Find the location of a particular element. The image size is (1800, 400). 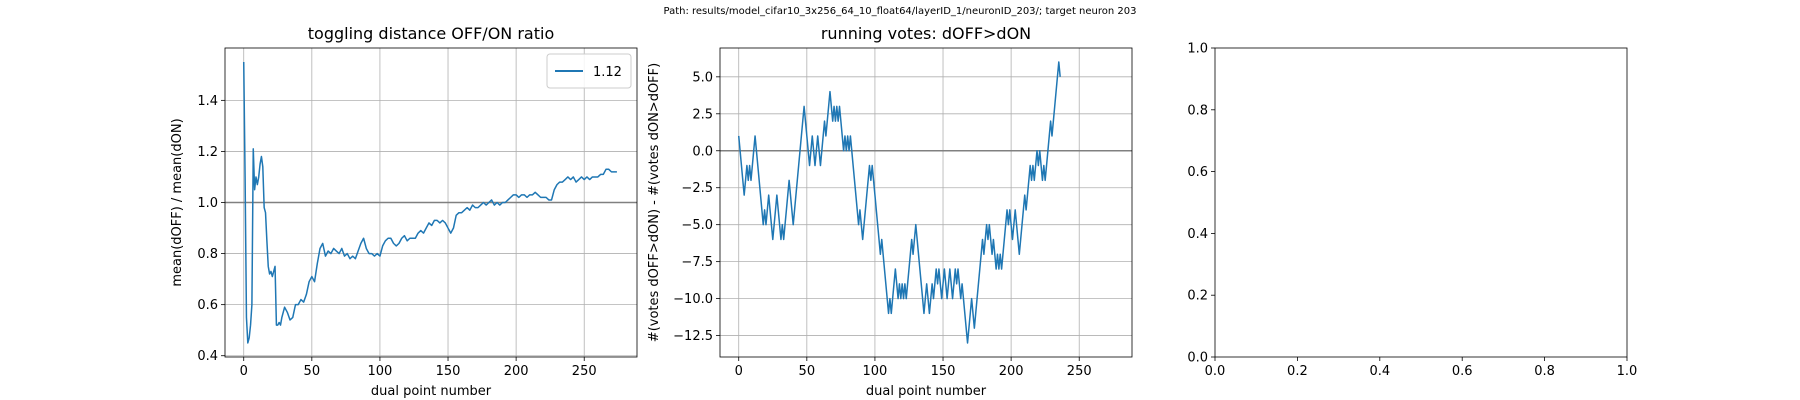

y-tick-label: 0.2 is located at coordinates (1197, 296).